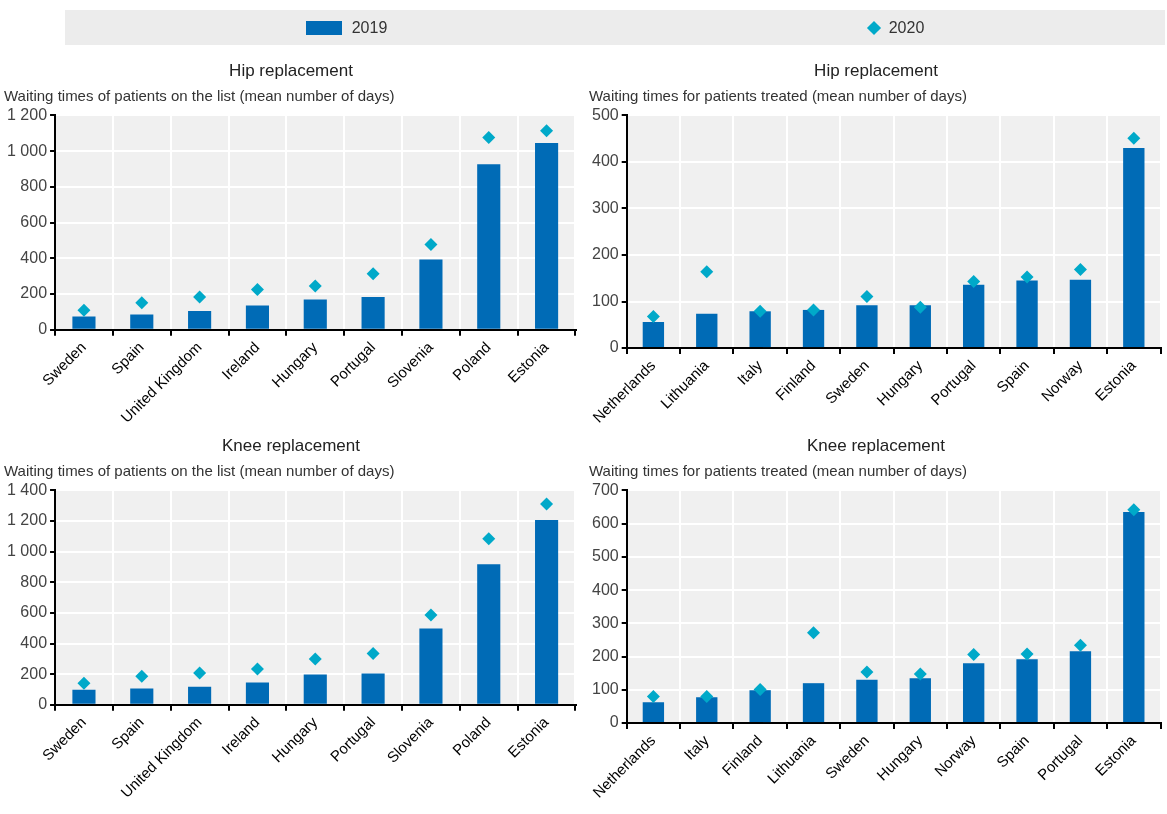  What do you see at coordinates (369, 27) in the screenshot?
I see `legend-label: 2019` at bounding box center [369, 27].